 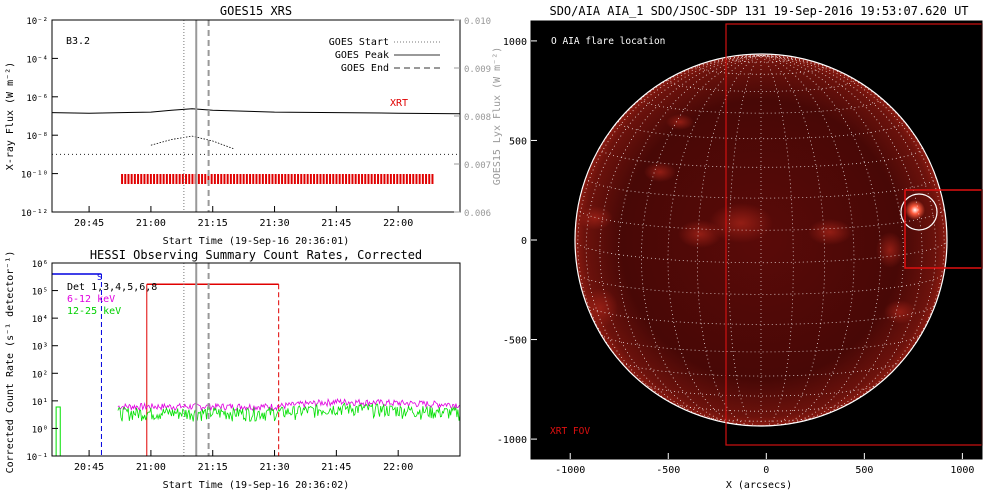 What do you see at coordinates (40, 403) in the screenshot?
I see `hessi-y-tick-label: 10¹` at bounding box center [40, 403].